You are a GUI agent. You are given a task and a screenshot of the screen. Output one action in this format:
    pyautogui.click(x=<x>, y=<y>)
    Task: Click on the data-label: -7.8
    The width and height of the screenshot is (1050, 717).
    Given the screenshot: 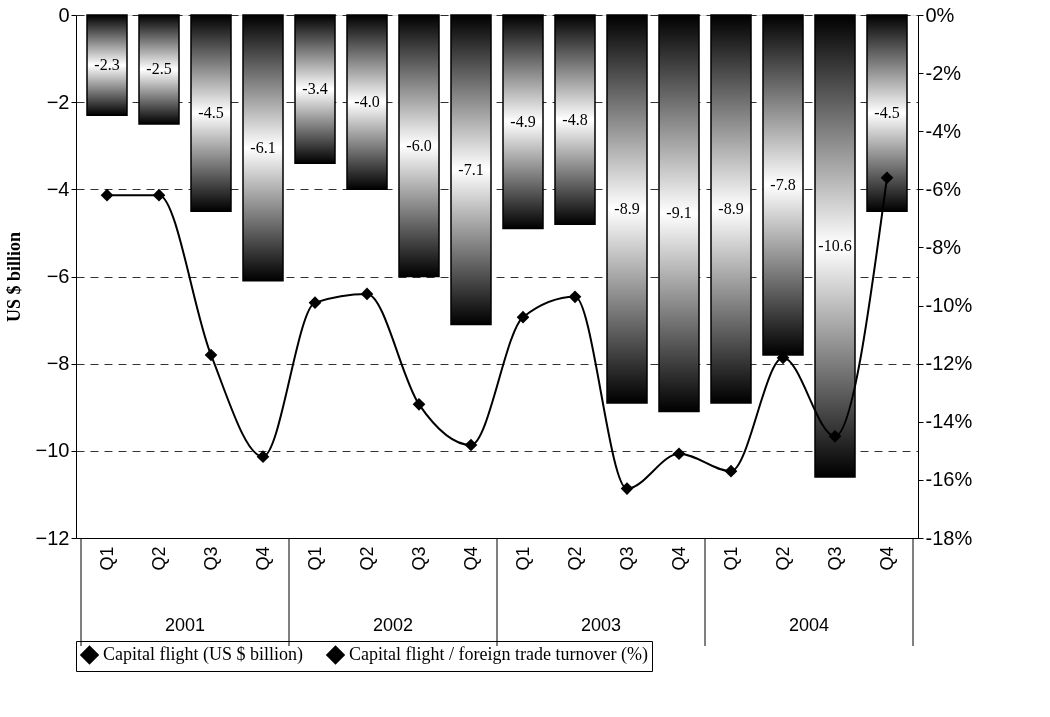 What is the action you would take?
    pyautogui.click(x=783, y=184)
    